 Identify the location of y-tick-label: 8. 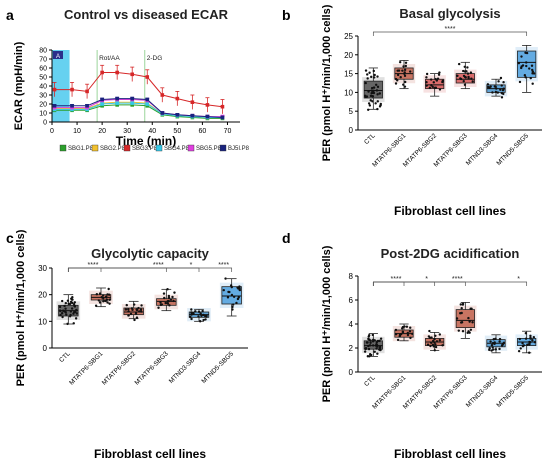
(351, 276).